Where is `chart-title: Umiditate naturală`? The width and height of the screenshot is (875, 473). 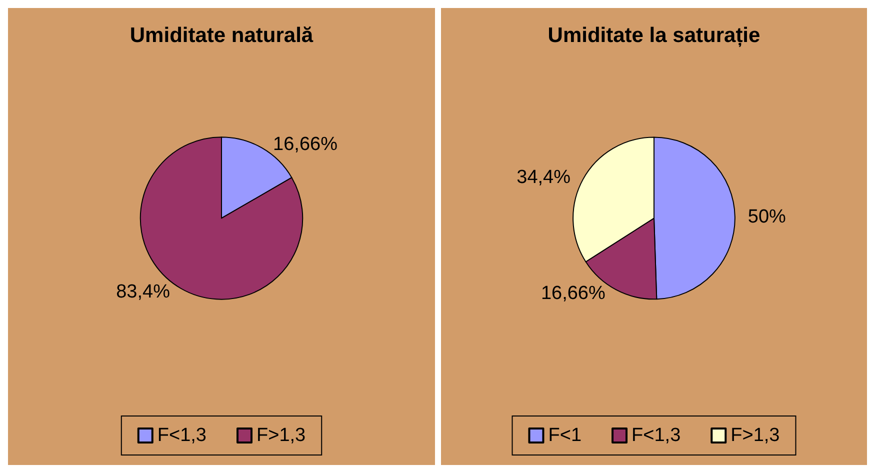
chart-title: Umiditate naturală is located at coordinates (222, 35).